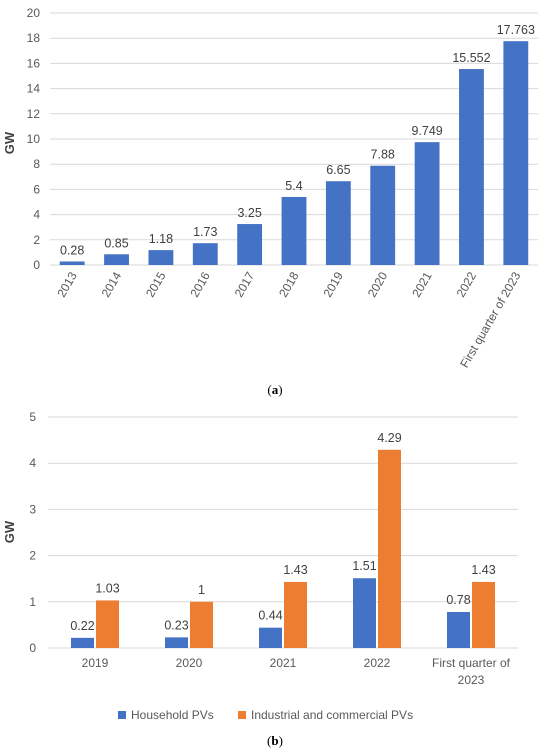 The image size is (550, 752). Describe the element at coordinates (67, 284) in the screenshot. I see `chart-a-x-tick-label: 2013` at that location.